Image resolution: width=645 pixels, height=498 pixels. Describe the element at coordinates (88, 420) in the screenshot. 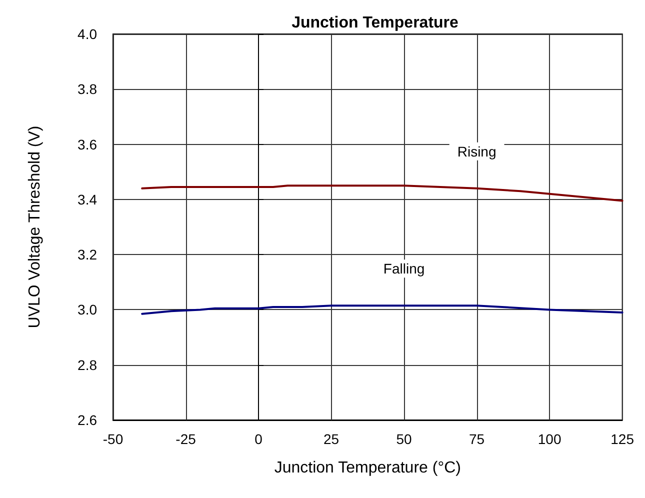

I see `y-tick-label: 2.6` at that location.